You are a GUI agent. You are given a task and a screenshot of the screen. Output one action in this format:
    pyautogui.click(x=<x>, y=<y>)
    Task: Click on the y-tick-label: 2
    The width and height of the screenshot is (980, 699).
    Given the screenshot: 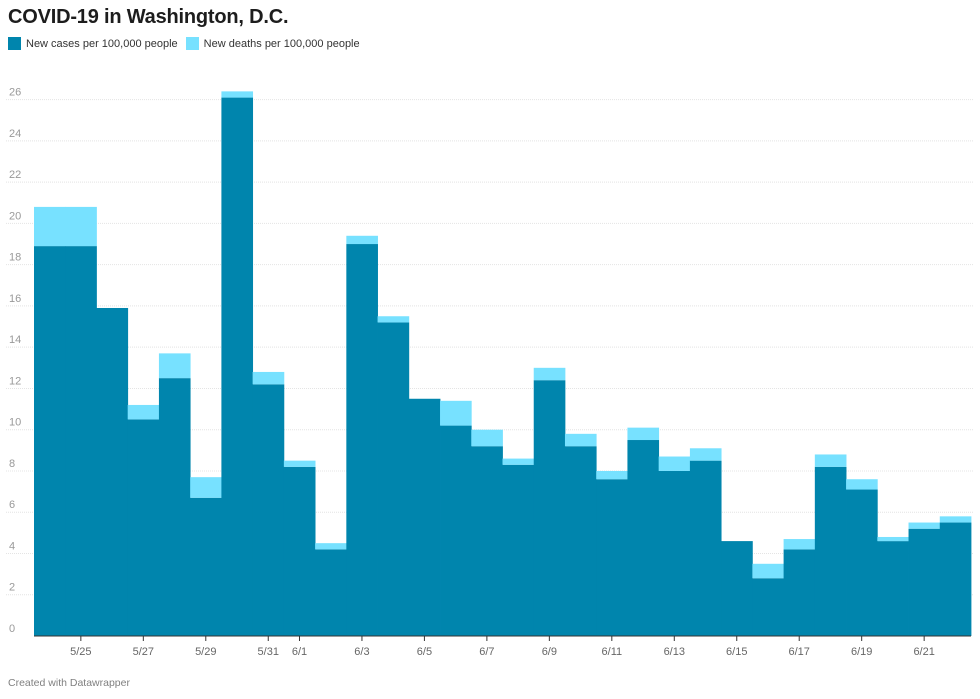 What is the action you would take?
    pyautogui.click(x=12, y=588)
    